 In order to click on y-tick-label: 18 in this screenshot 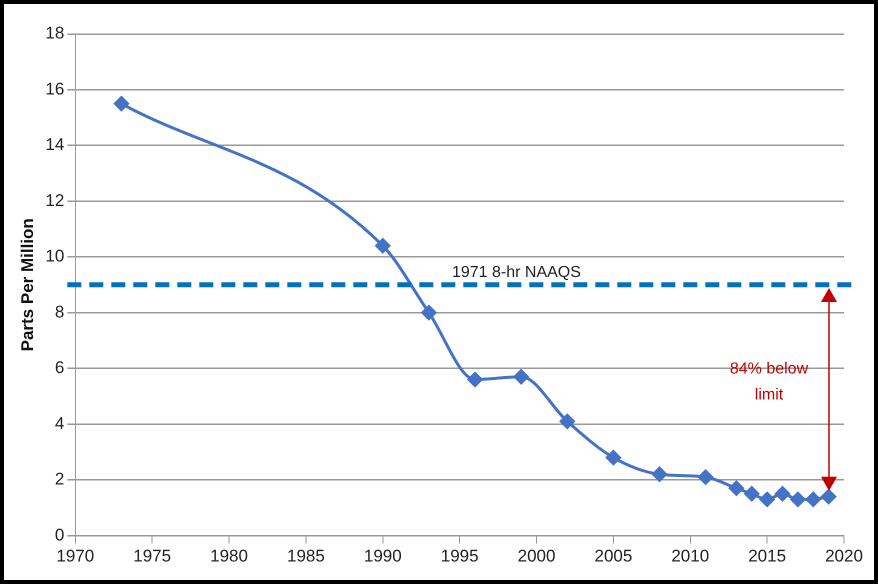, I will do `click(54, 33)`.